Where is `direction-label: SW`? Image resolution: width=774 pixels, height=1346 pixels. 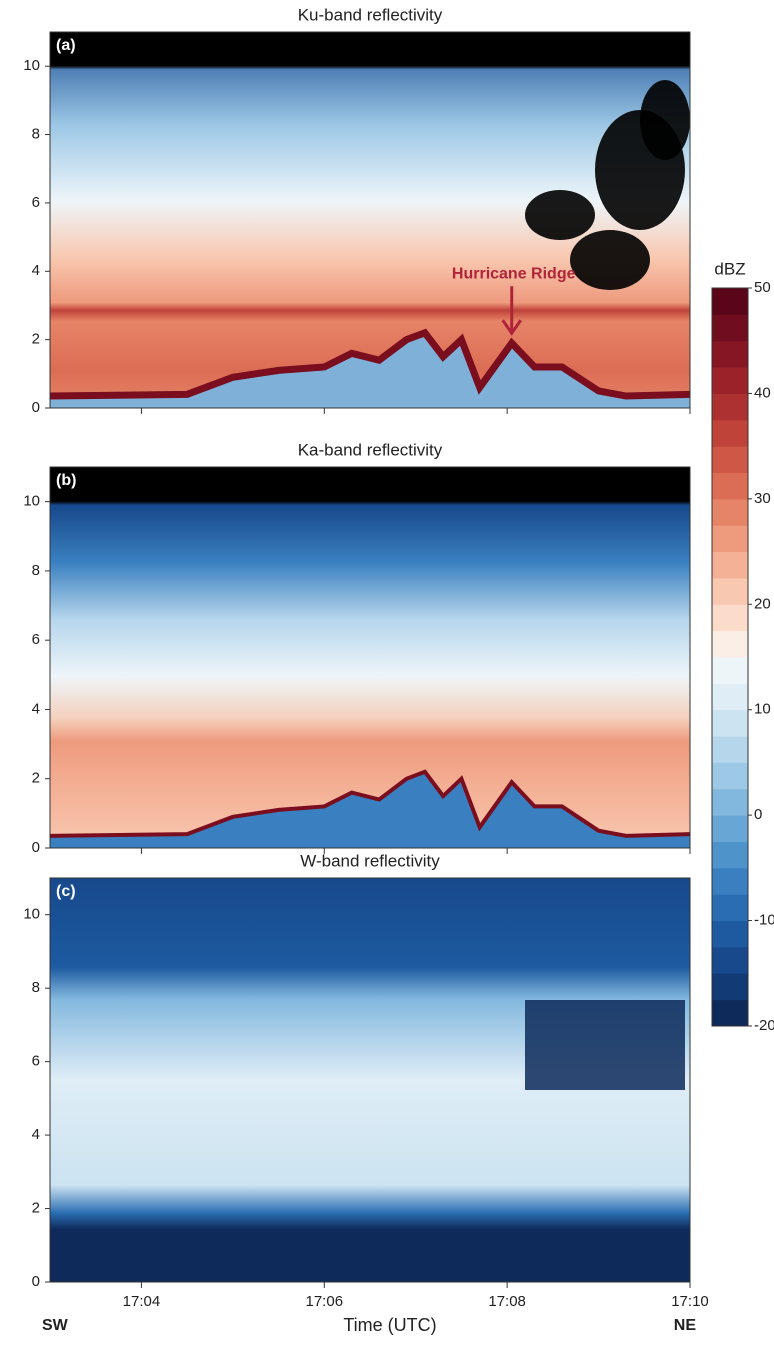
direction-label: SW is located at coordinates (55, 1325).